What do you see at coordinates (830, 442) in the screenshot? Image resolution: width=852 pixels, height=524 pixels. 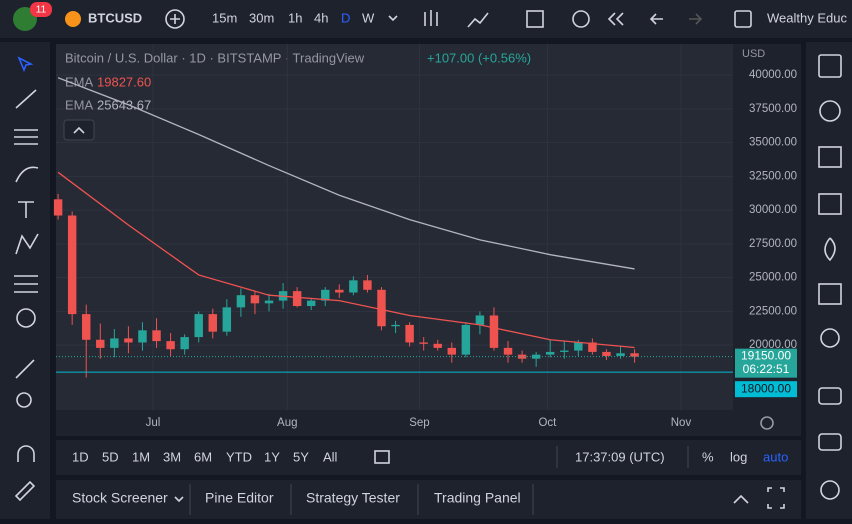 I see `streams` at bounding box center [830, 442].